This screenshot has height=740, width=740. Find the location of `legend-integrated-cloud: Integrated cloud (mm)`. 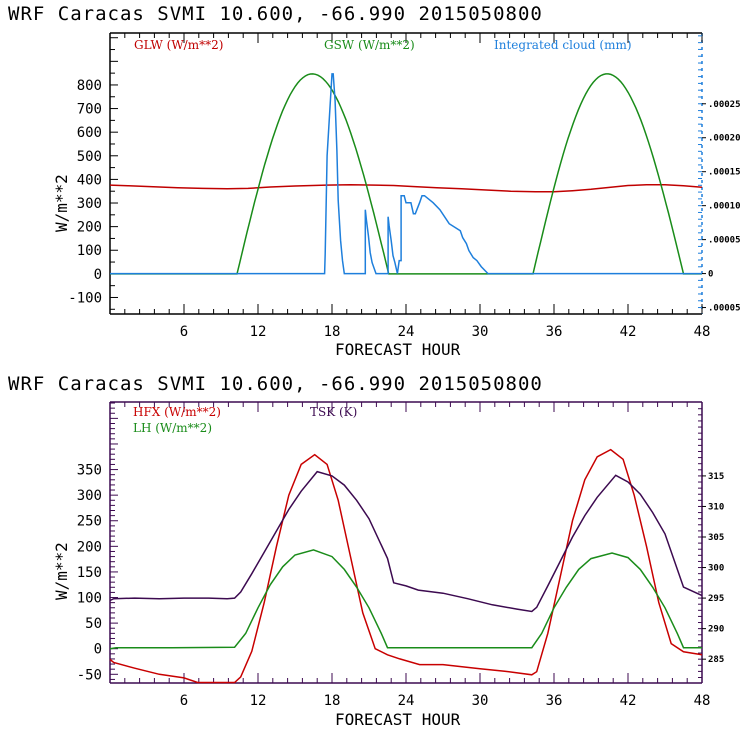

legend-integrated-cloud: Integrated cloud (mm) is located at coordinates (563, 45).